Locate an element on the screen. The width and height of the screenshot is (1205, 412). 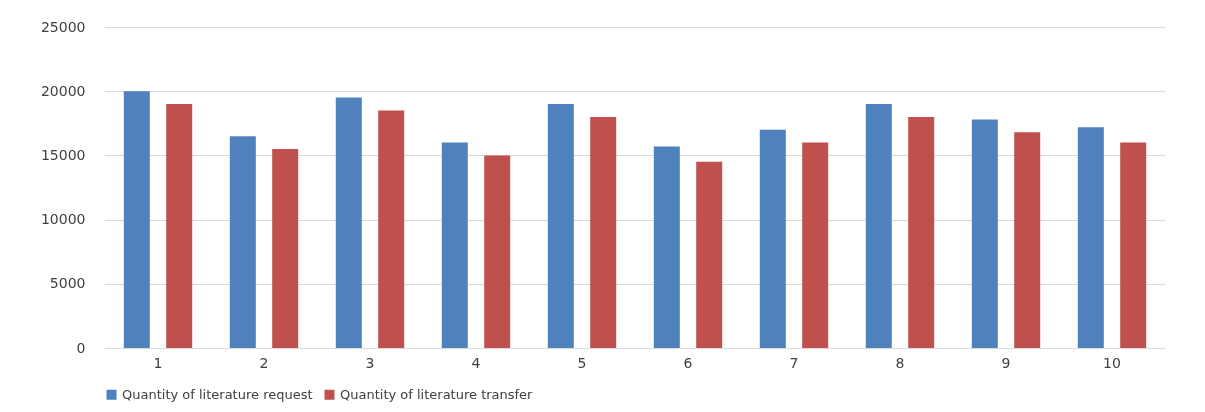
x-tick-label: 9 is located at coordinates (1006, 362).